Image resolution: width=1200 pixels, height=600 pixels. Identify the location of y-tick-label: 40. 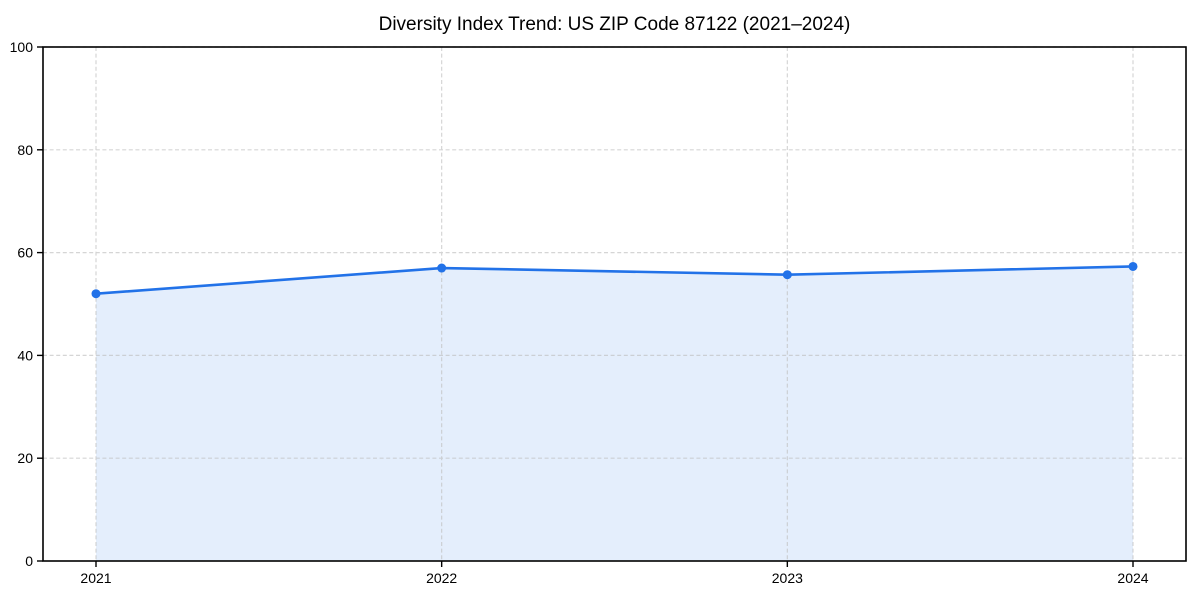
(25, 355).